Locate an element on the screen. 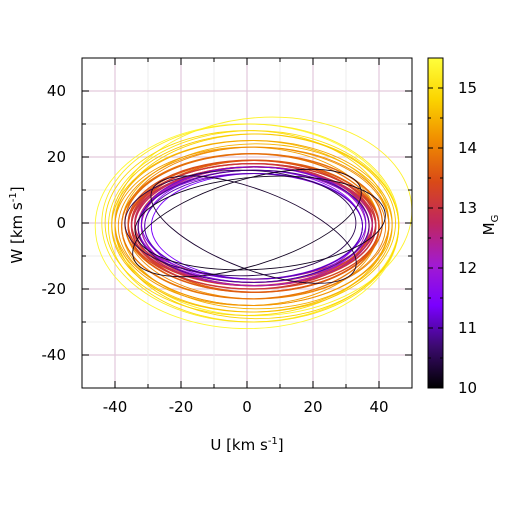 The image size is (512, 517). colorbar is located at coordinates (435, 223).